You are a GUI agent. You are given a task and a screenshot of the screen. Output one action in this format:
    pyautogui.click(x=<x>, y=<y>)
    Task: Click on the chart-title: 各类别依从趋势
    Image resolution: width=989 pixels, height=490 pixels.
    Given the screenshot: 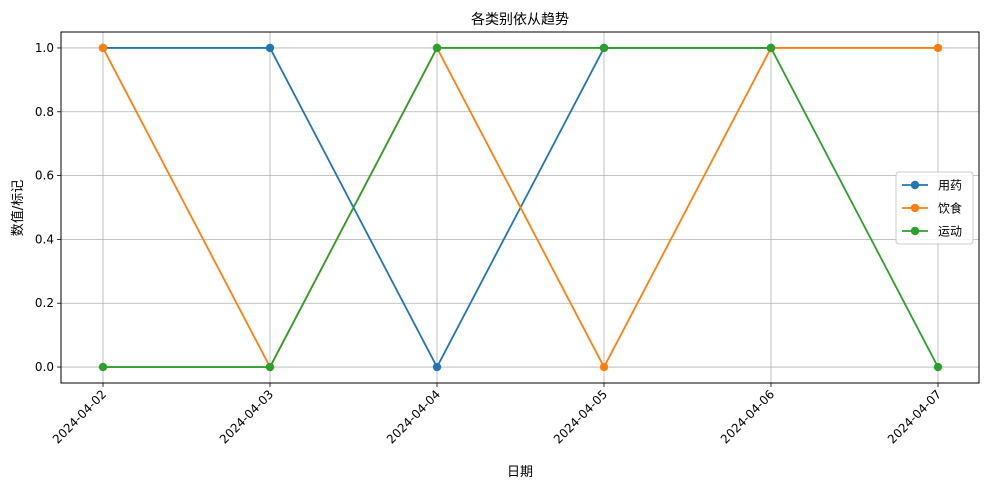 What is the action you would take?
    pyautogui.click(x=520, y=20)
    